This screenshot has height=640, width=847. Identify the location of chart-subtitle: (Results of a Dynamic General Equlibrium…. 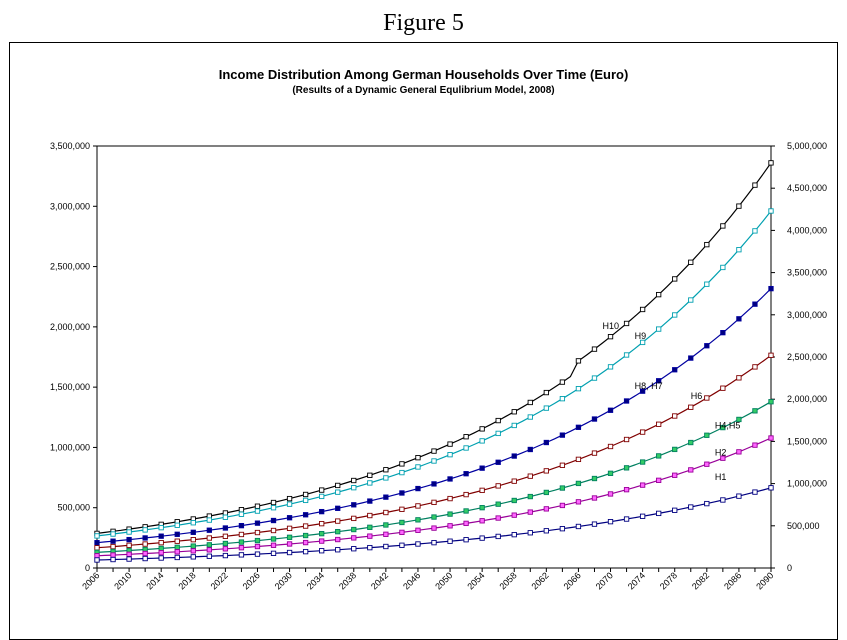
(423, 90).